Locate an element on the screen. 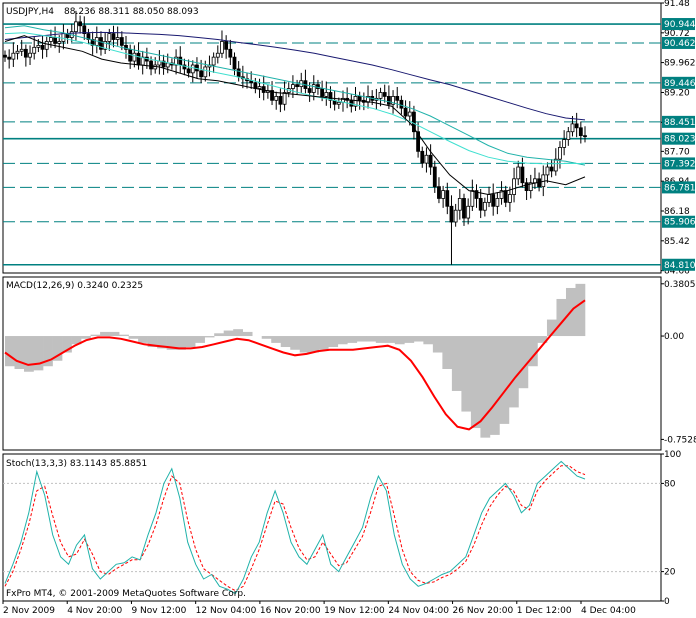  level-label: 88.023 is located at coordinates (680, 140).